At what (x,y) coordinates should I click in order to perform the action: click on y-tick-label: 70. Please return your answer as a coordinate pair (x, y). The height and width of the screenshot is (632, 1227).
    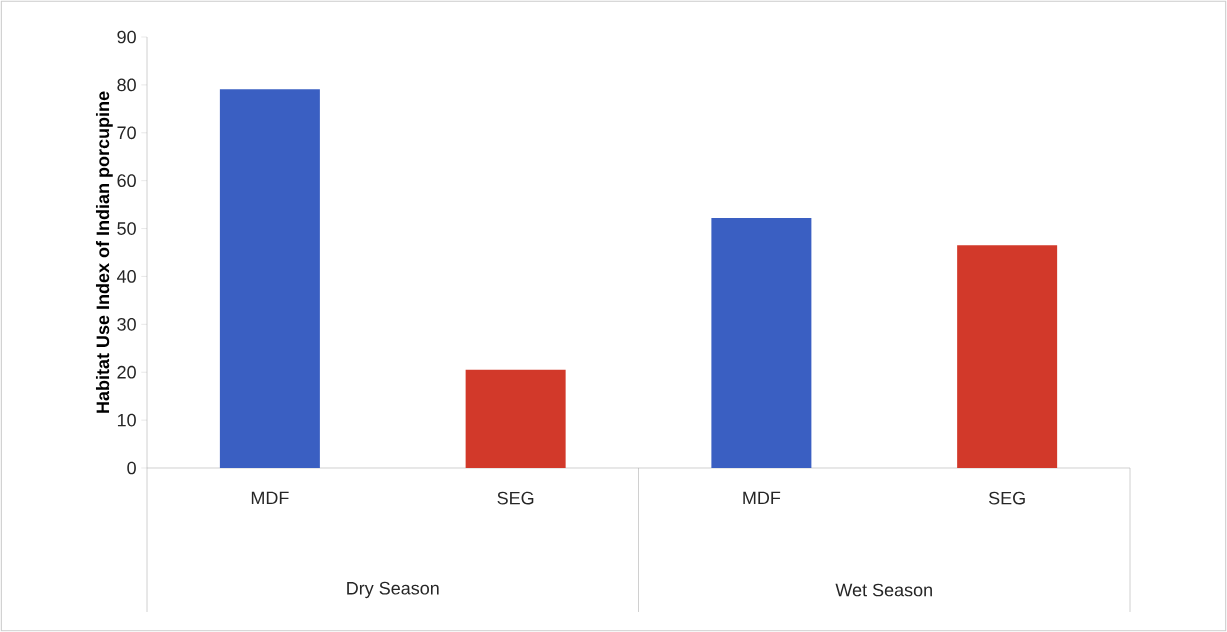
    Looking at the image, I should click on (126, 133).